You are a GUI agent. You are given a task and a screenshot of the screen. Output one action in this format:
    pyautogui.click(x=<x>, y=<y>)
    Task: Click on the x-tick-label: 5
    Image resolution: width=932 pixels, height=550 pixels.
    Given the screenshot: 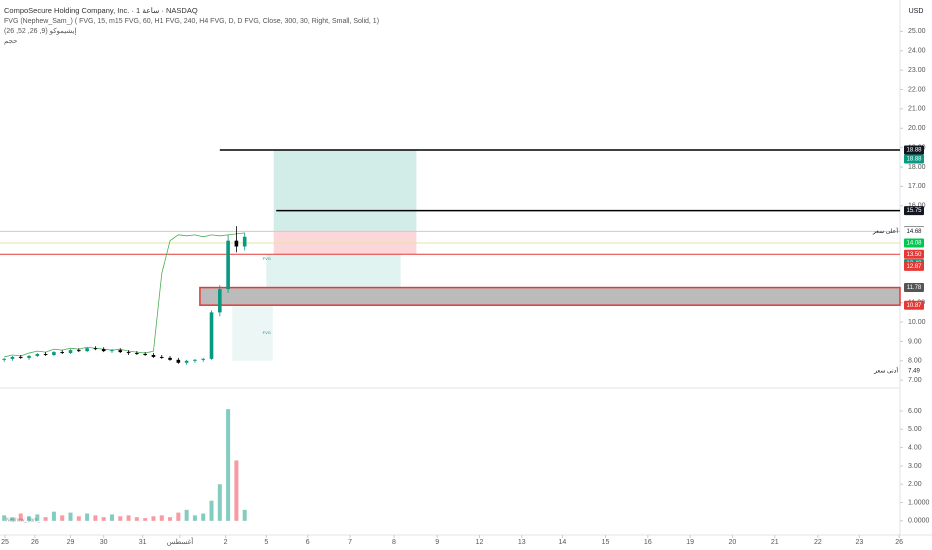 What is the action you would take?
    pyautogui.click(x=266, y=542)
    